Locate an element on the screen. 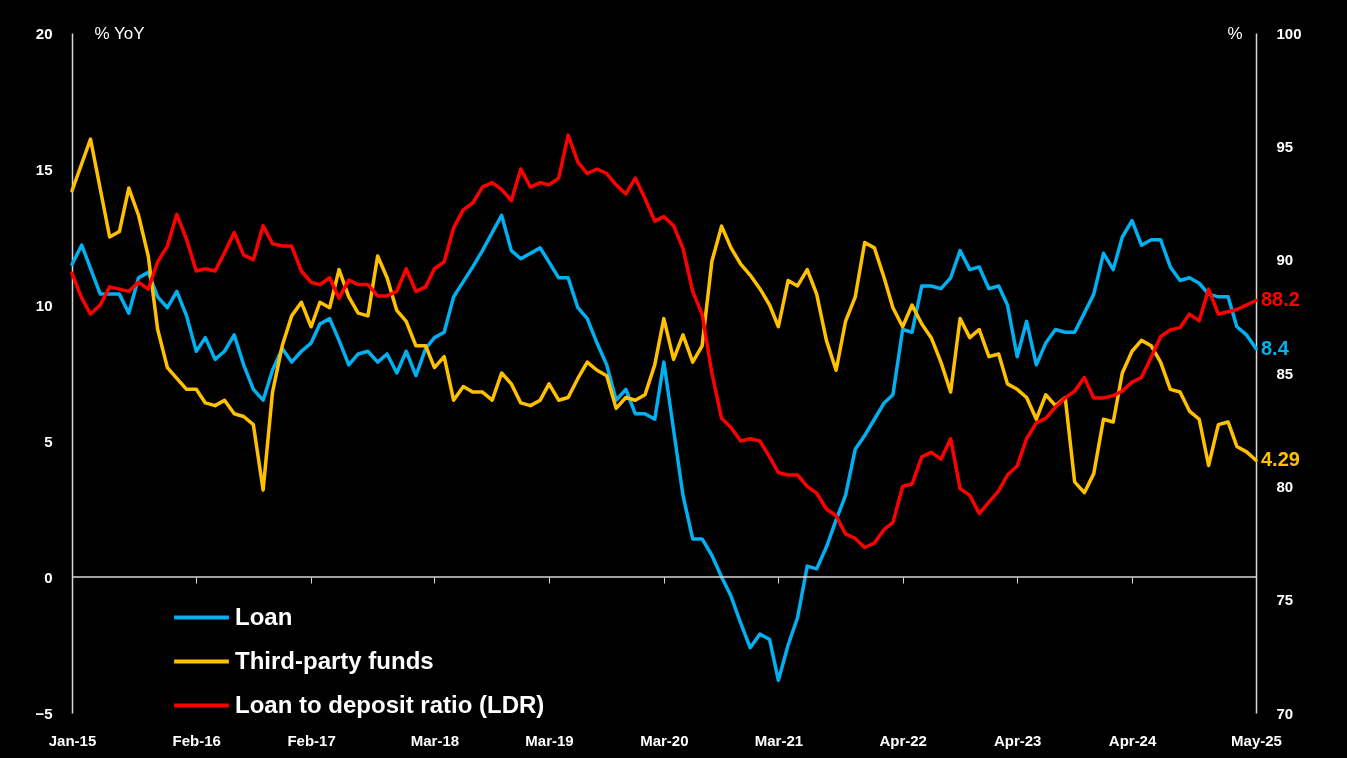  y2-tick-label: 95 is located at coordinates (1285, 146).